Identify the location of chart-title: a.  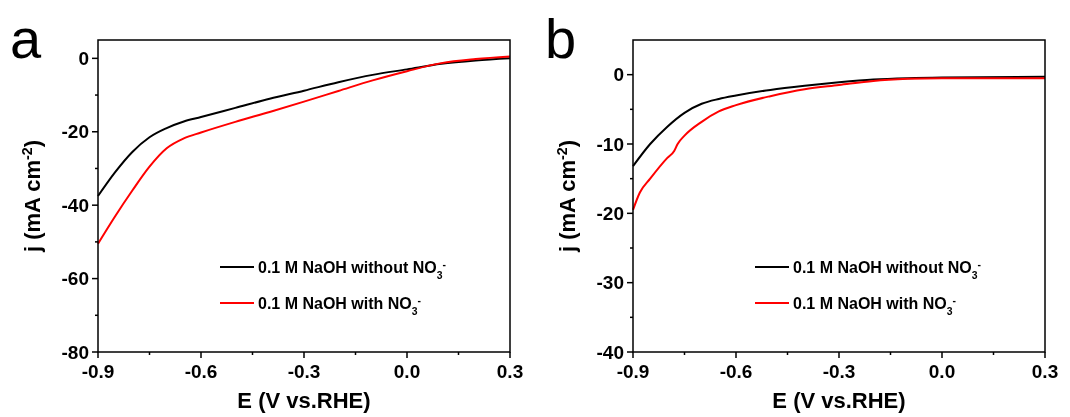
(26, 38).